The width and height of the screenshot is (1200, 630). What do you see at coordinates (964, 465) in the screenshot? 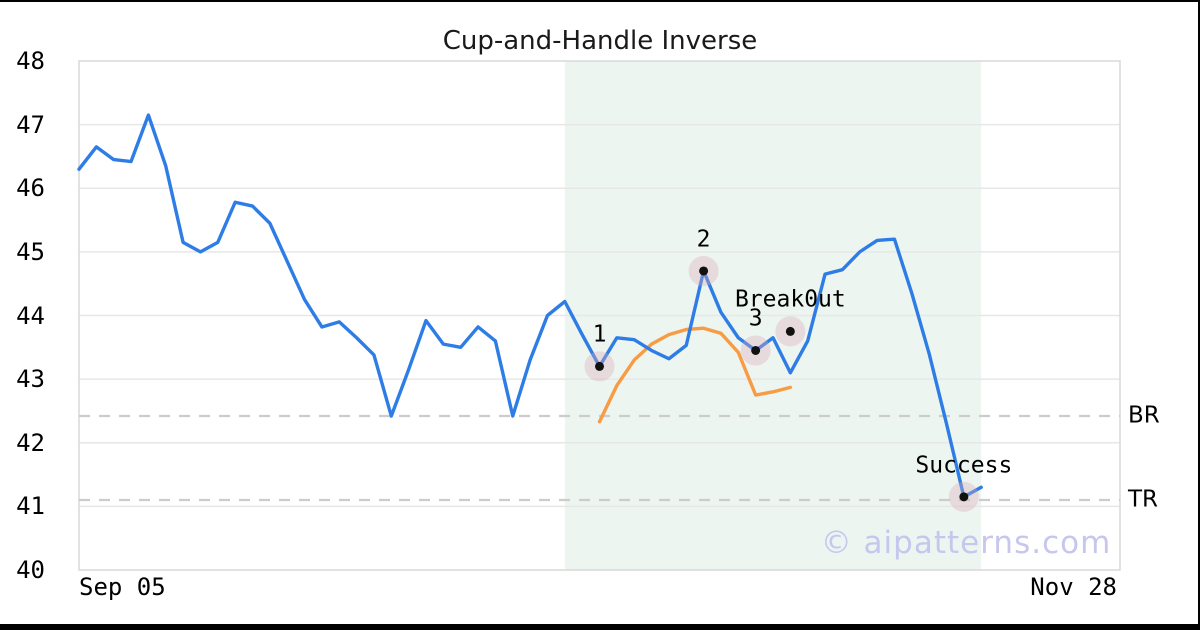
I see `annotation-label-success: Success` at bounding box center [964, 465].